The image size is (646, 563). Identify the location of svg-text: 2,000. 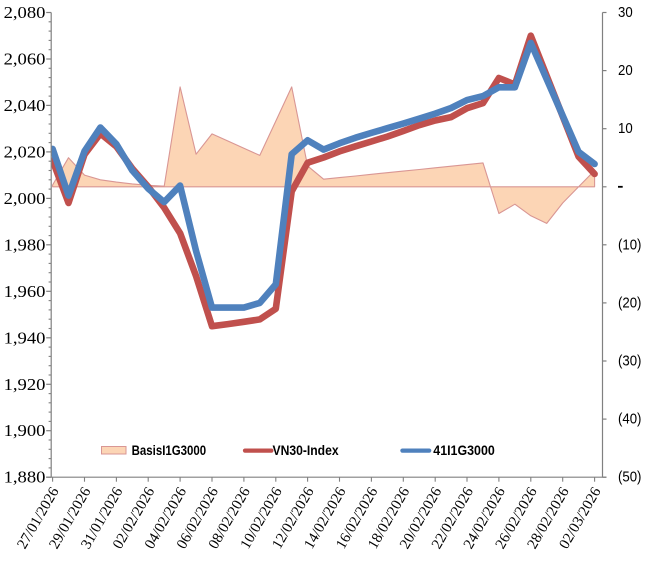
(25, 198).